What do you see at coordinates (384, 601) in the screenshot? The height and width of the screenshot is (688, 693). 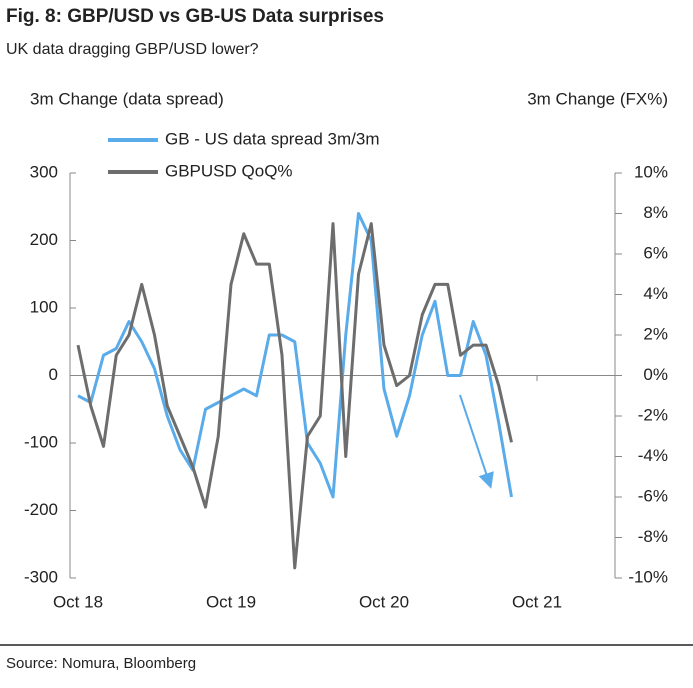 I see `x-tick-label: Oct 20` at bounding box center [384, 601].